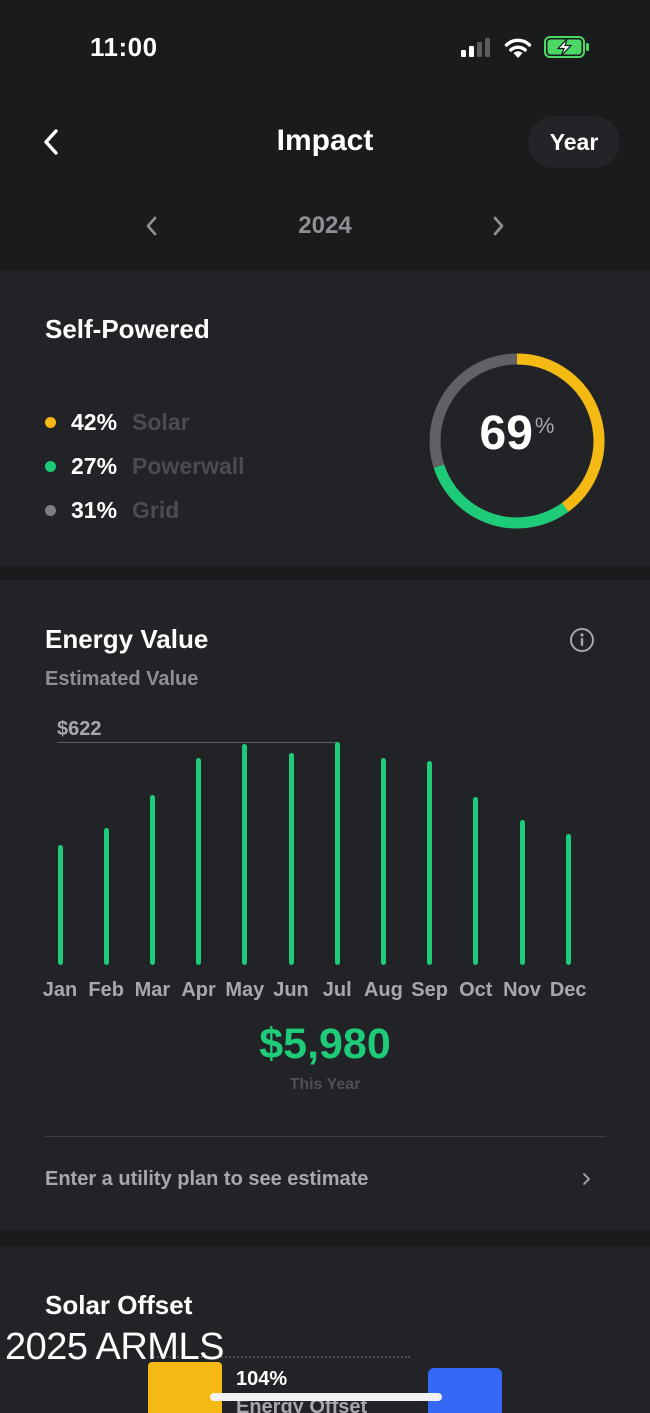 The height and width of the screenshot is (1413, 650). Describe the element at coordinates (326, 1397) in the screenshot. I see `home-indicator` at that location.